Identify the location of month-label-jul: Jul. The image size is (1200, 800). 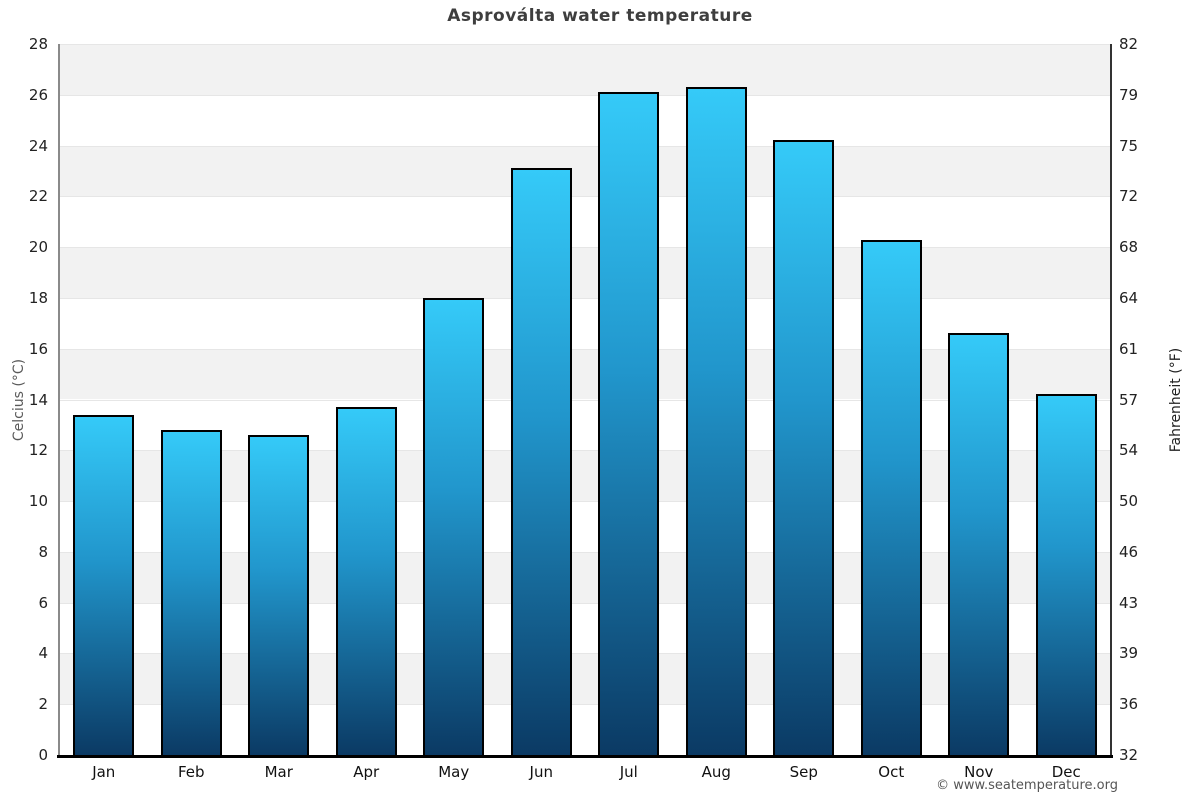
(628, 772).